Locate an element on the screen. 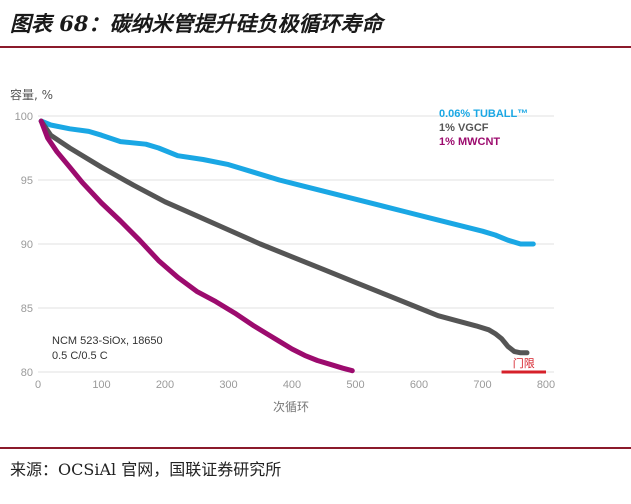 This screenshot has width=631, height=504. x-tick-label: 100 is located at coordinates (101, 385).